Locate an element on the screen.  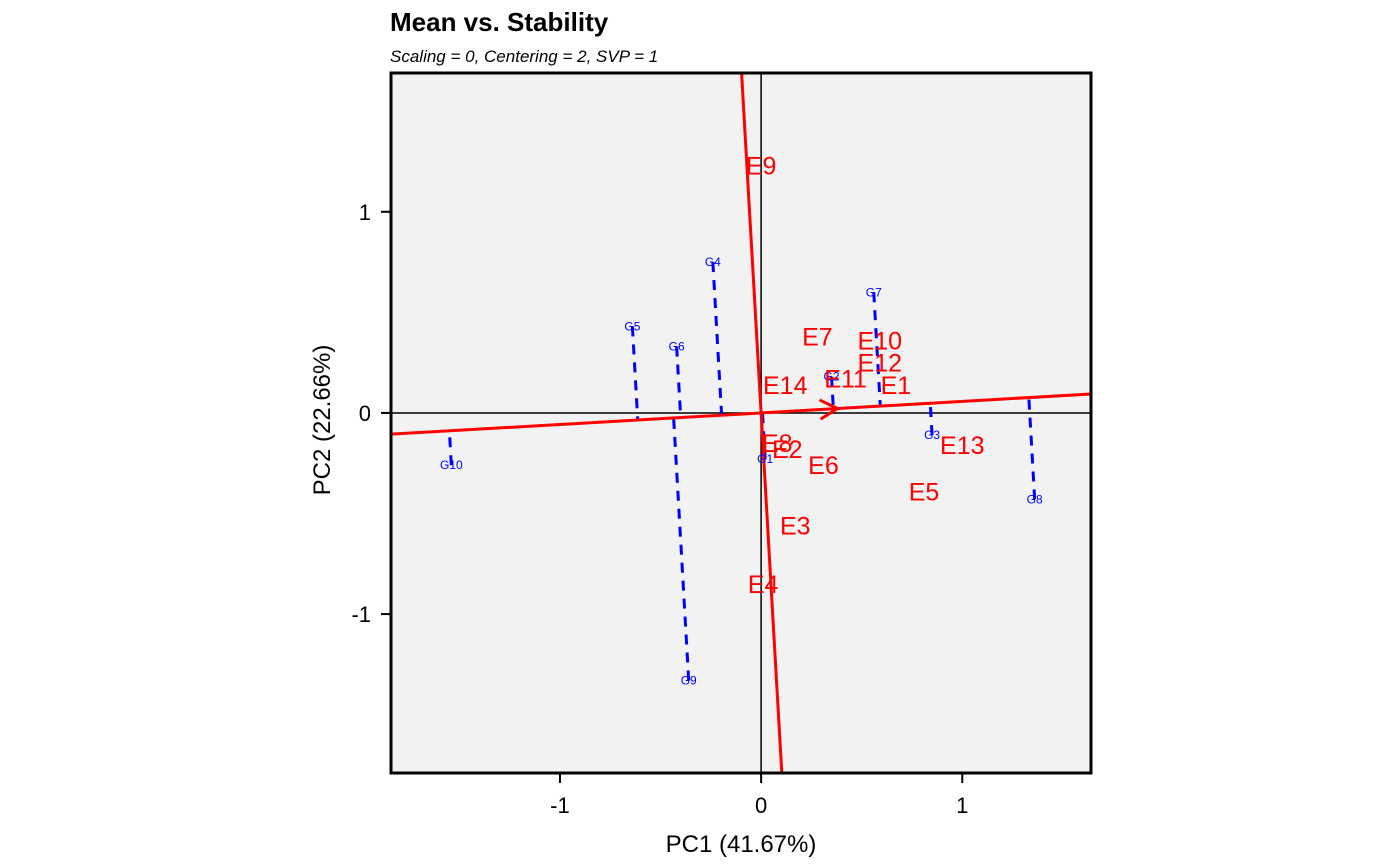
environment-label-e2: E2 is located at coordinates (787, 450).